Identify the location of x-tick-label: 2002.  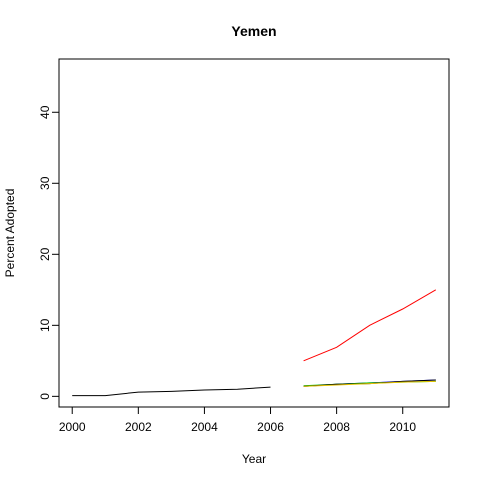
(138, 427).